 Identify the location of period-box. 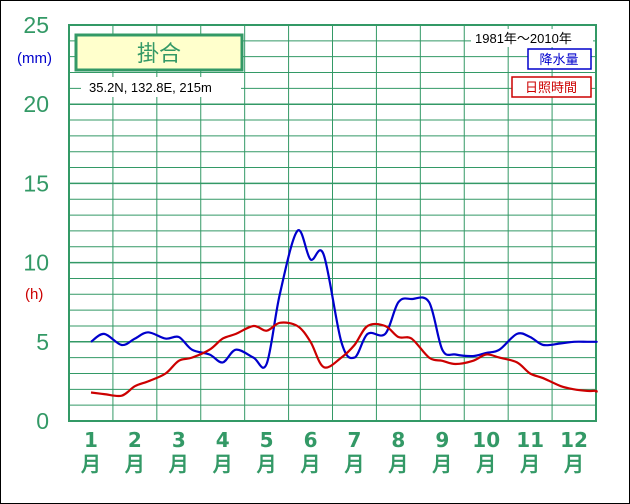
(532, 38).